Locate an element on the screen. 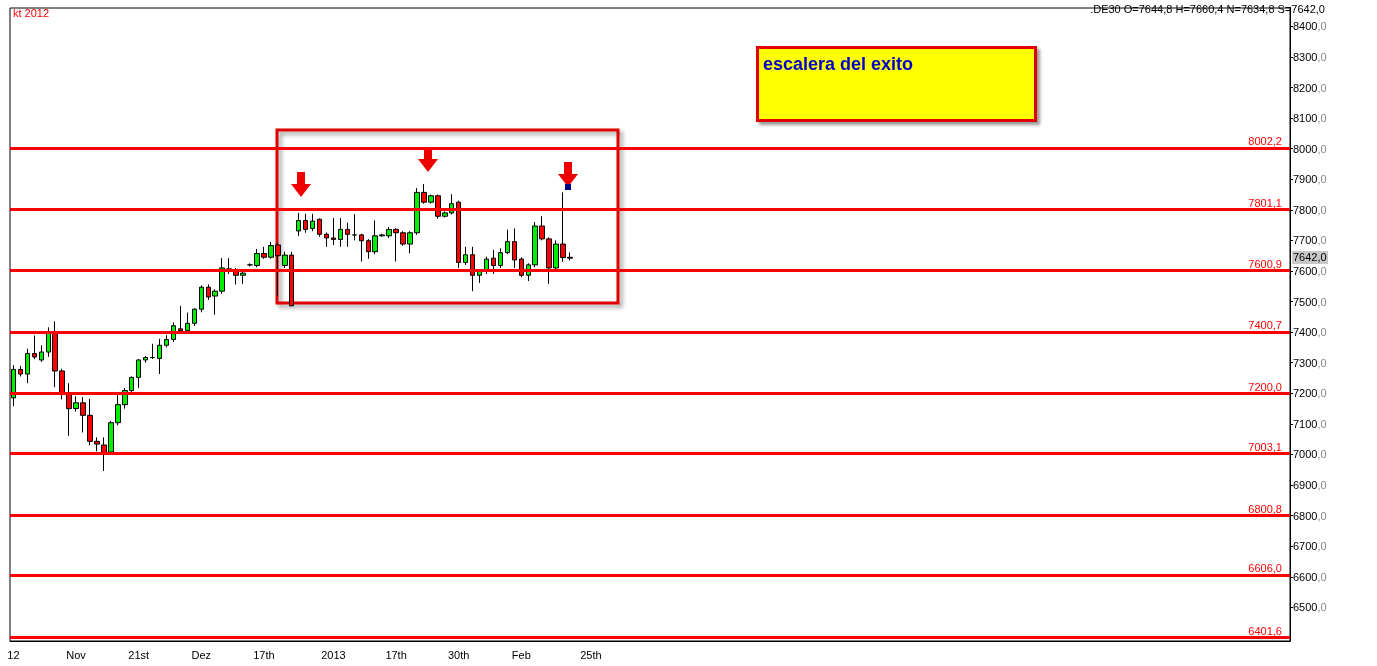 The width and height of the screenshot is (1377, 666). ref-line-label: 6800,8 is located at coordinates (1265, 508).